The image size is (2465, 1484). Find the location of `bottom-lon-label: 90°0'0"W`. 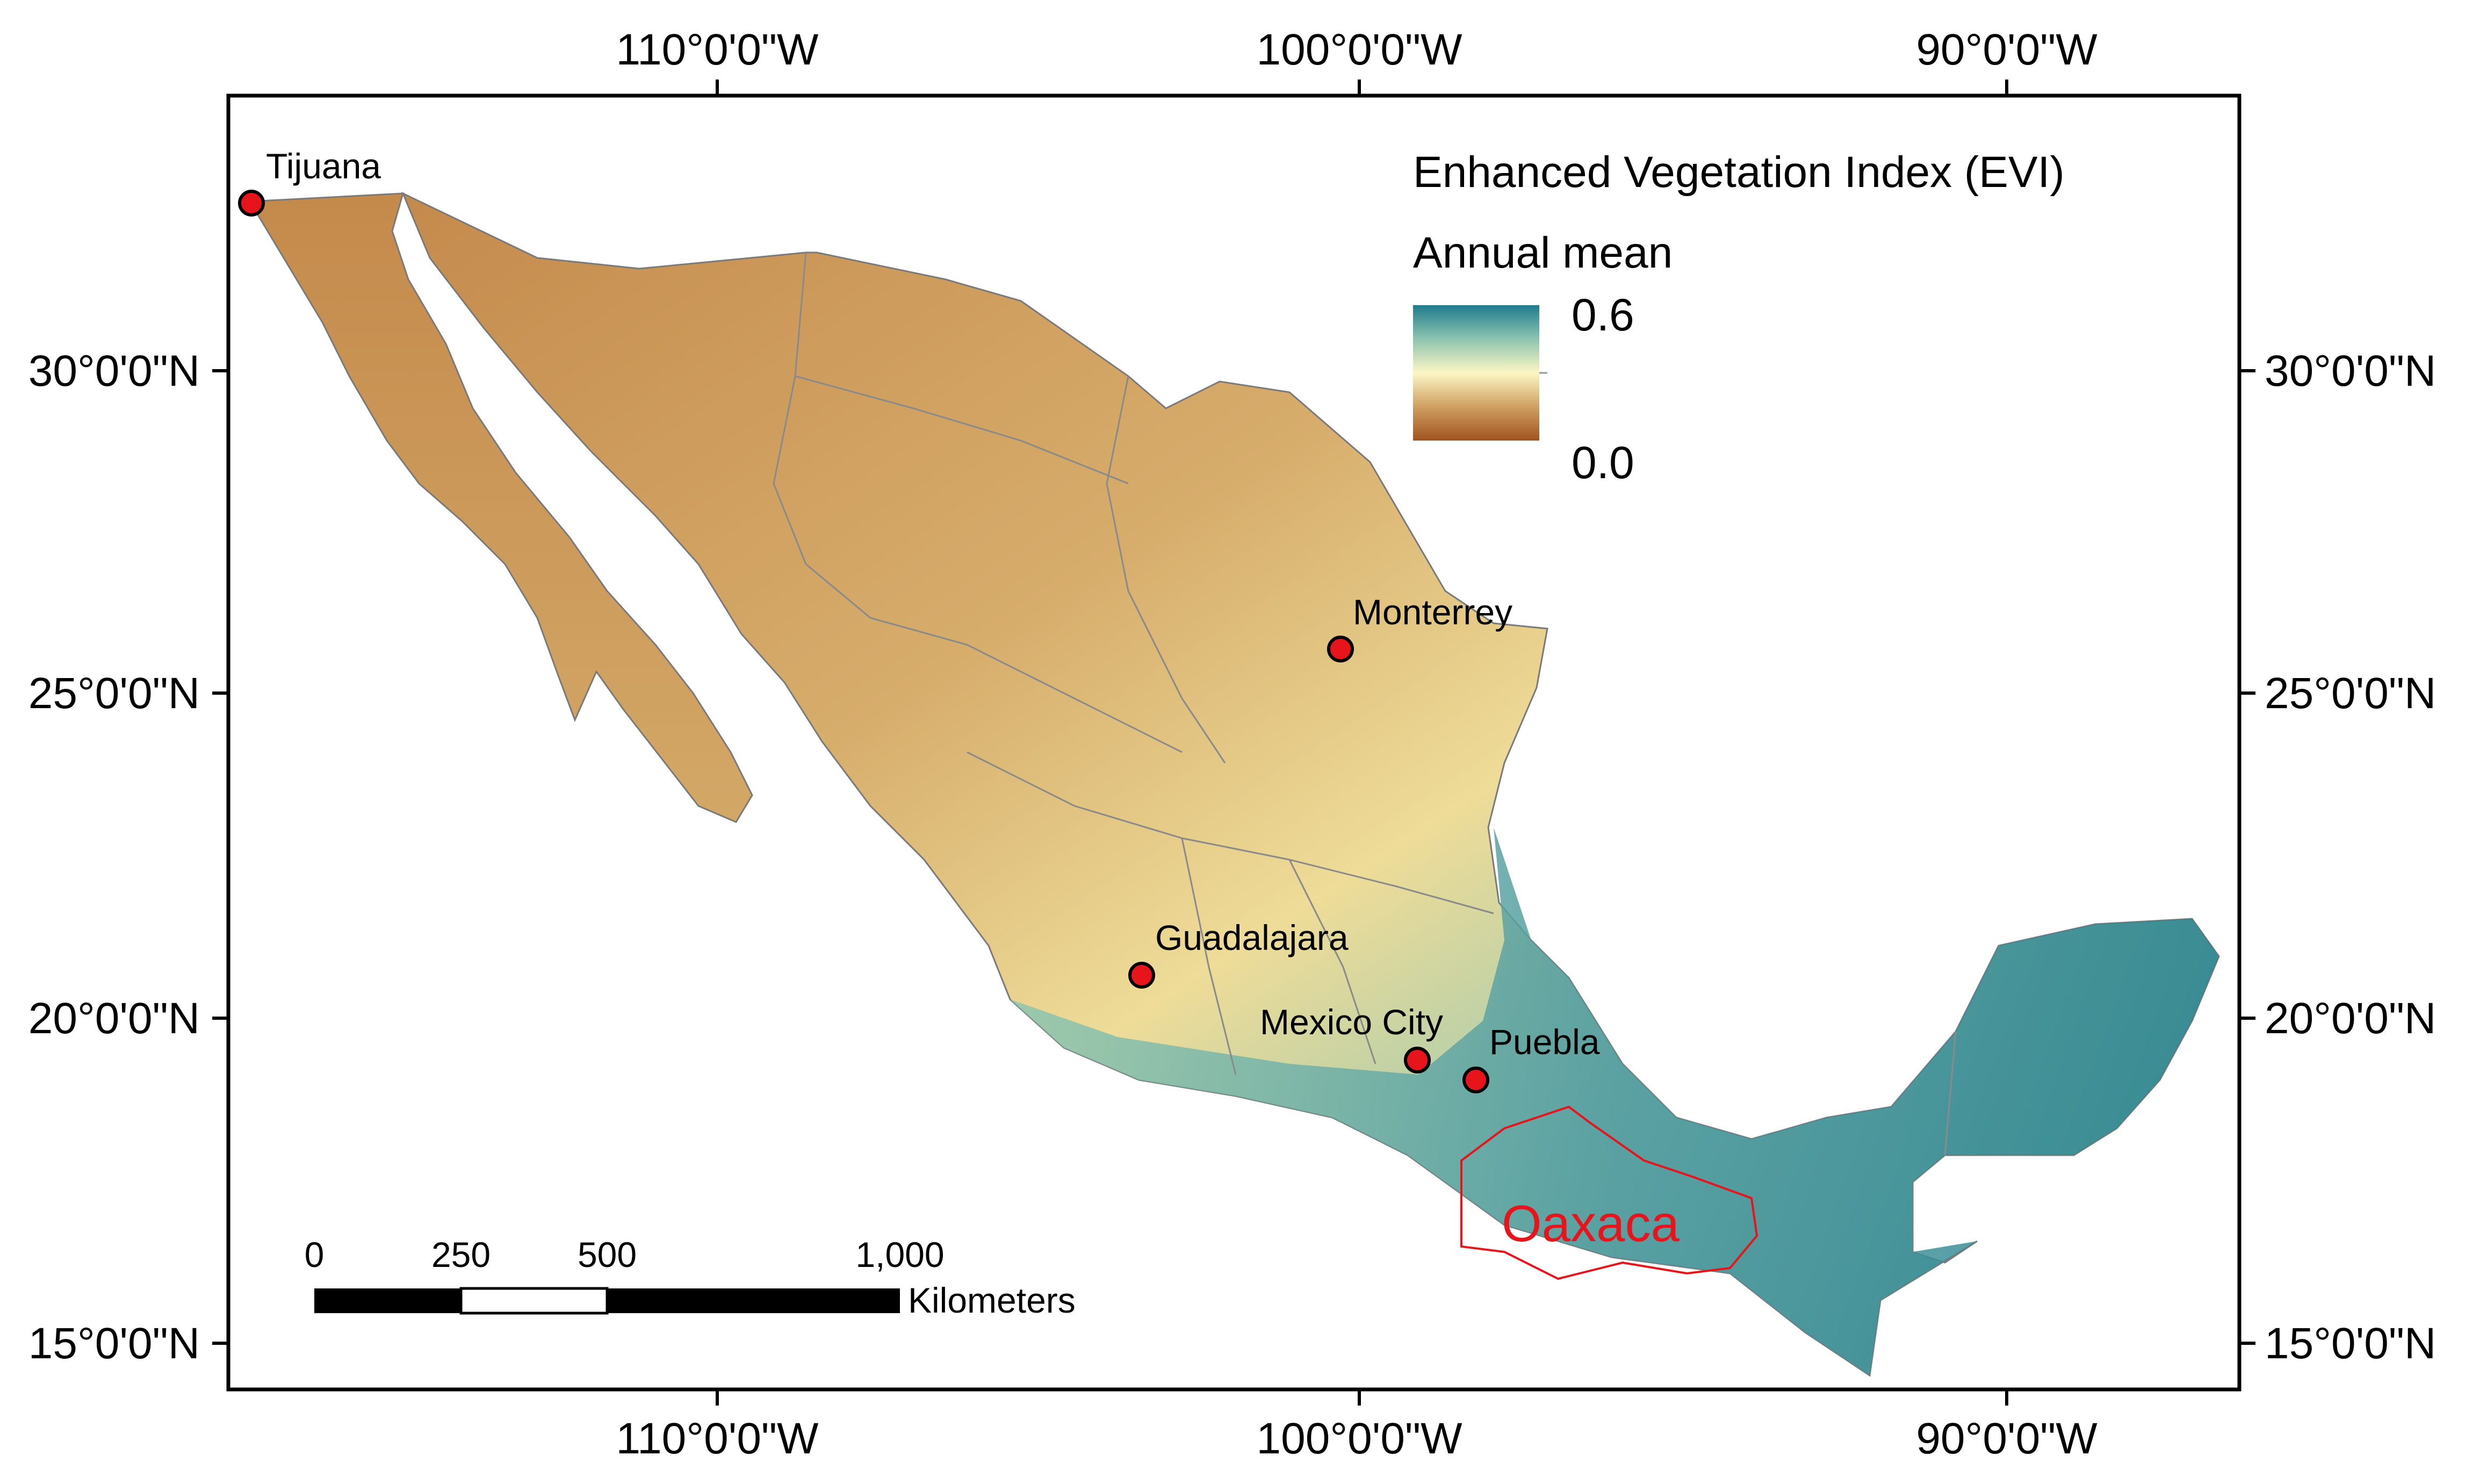

bottom-lon-label: 90°0'0"W is located at coordinates (2007, 1439).